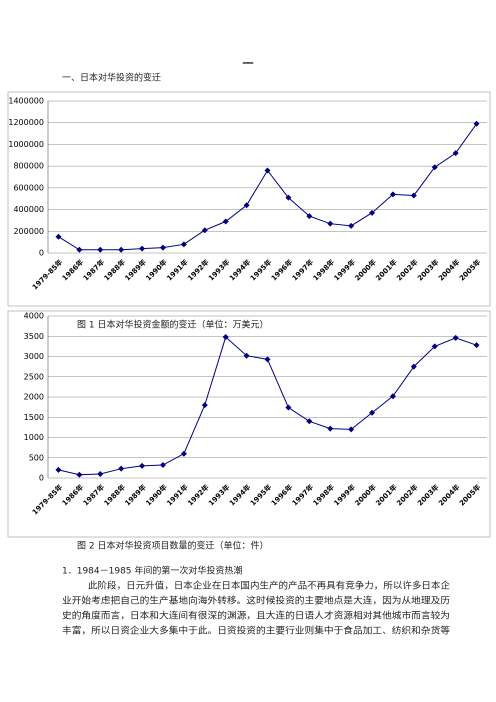  Describe the element at coordinates (36, 457) in the screenshot. I see `y-tick-label: 500` at that location.